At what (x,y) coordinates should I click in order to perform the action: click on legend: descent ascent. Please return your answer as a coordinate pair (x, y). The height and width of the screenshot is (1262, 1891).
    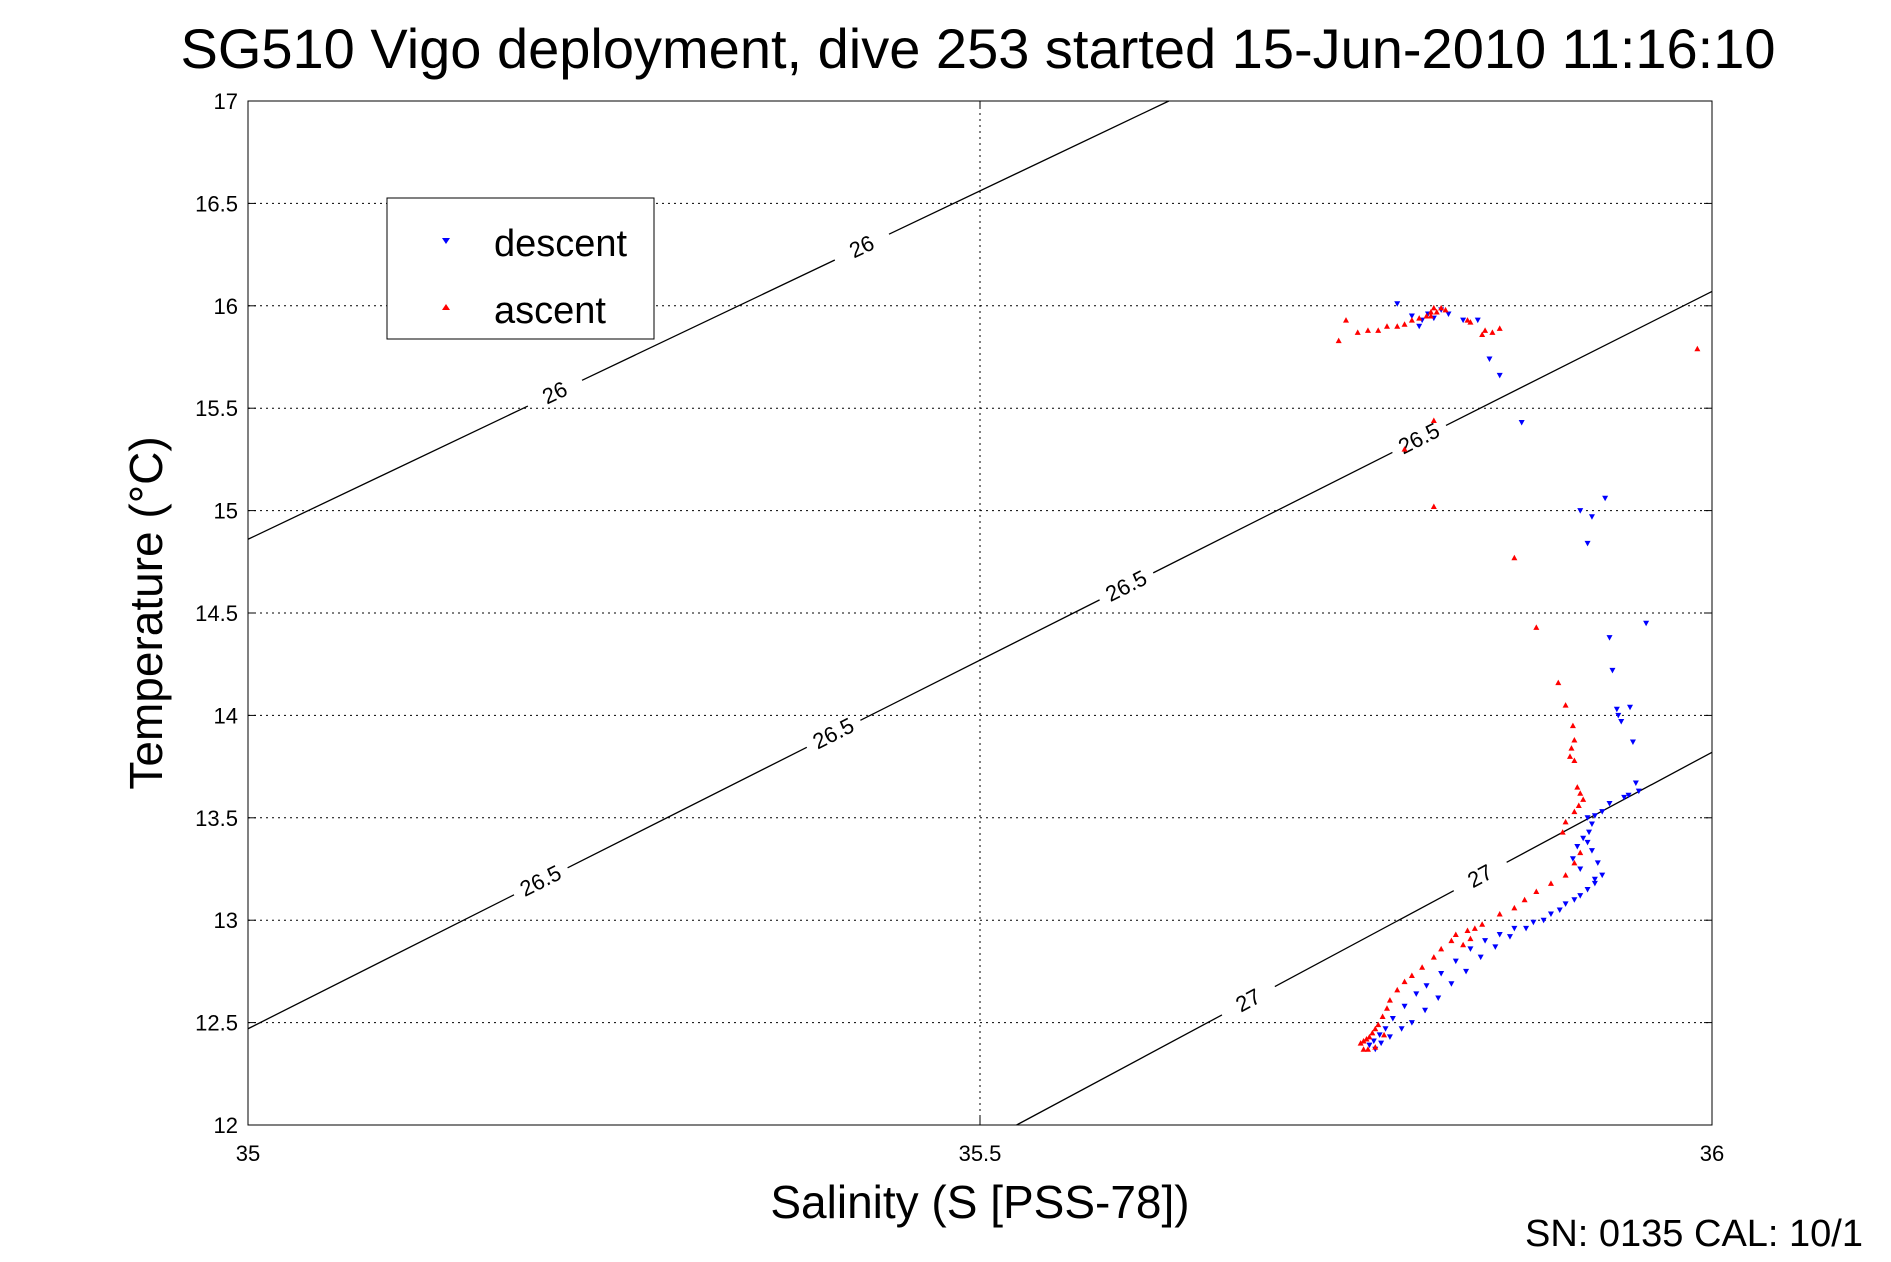
    Looking at the image, I should click on (520, 268).